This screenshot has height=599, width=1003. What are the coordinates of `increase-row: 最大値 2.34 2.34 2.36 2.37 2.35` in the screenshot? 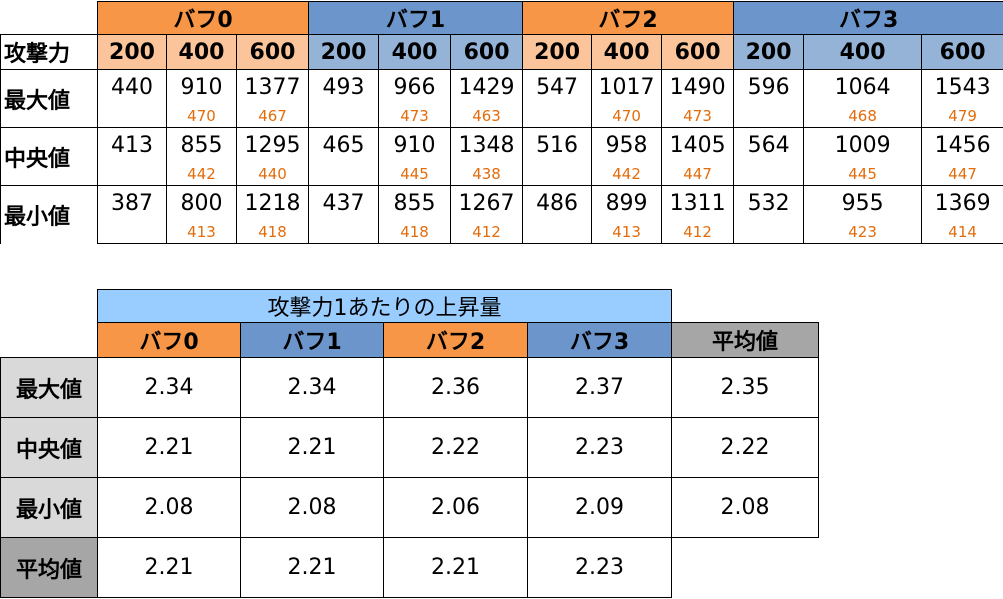 It's located at (409, 387).